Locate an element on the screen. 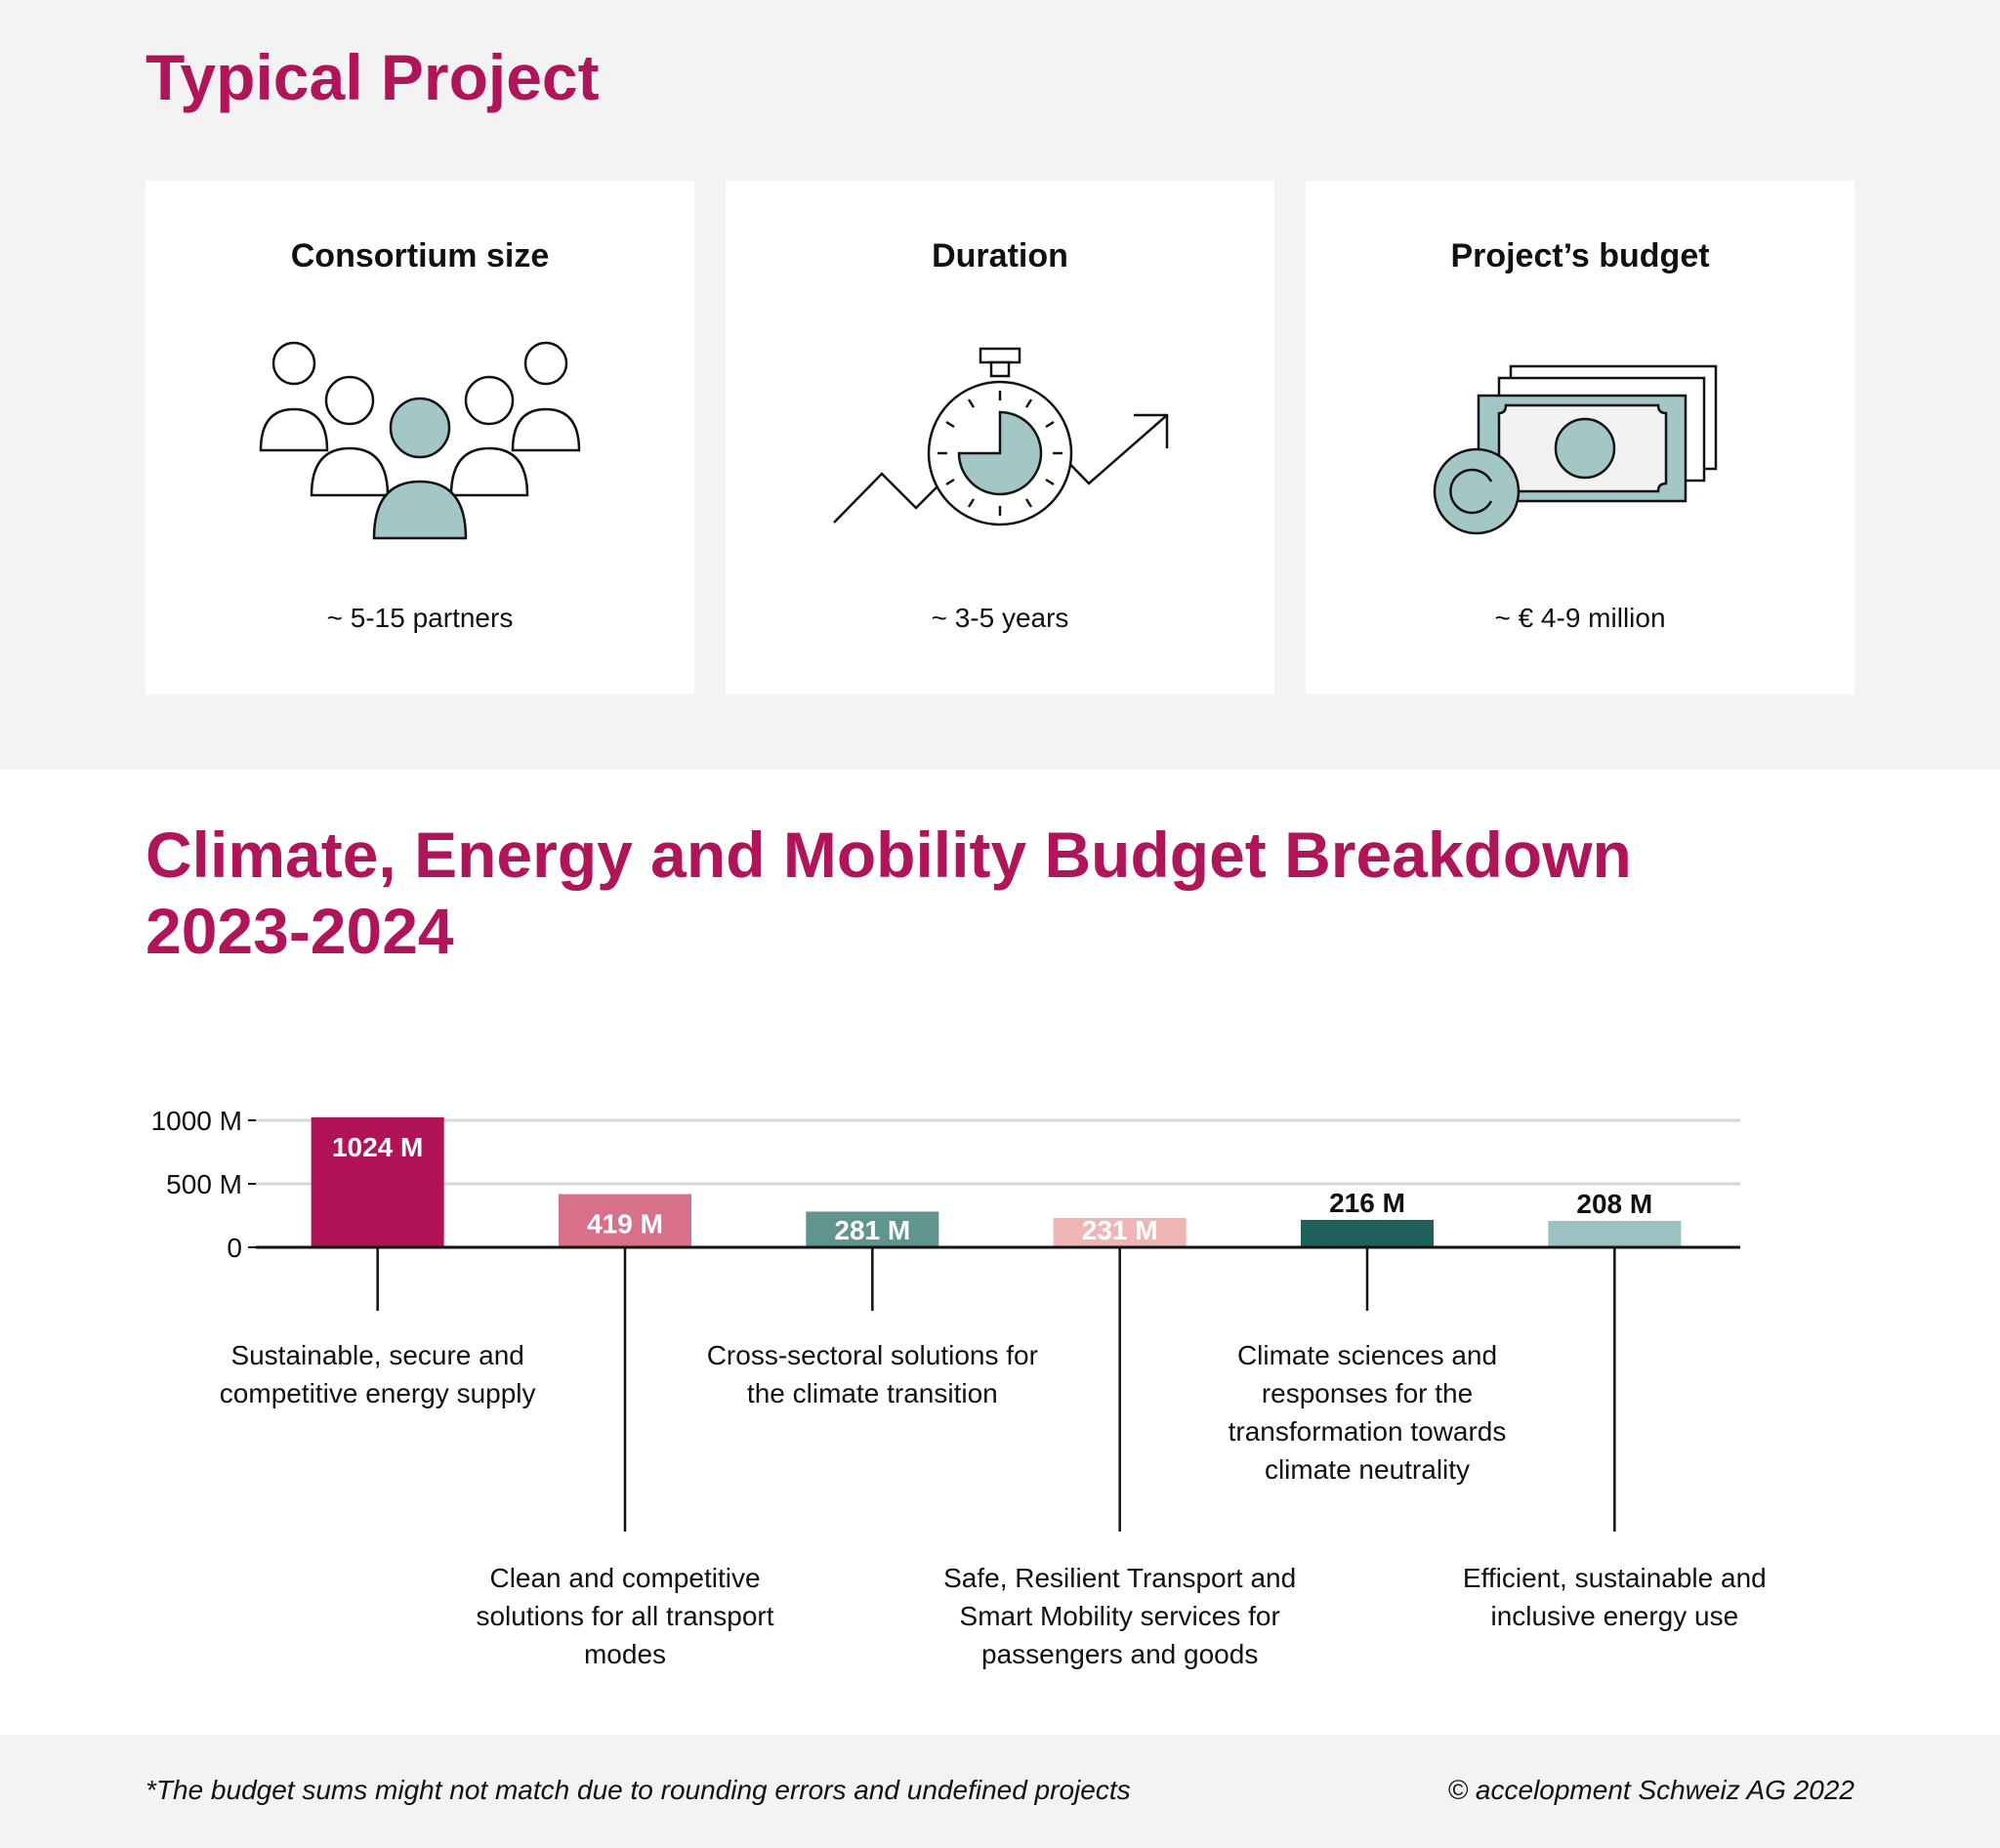 This screenshot has height=1848, width=2000. duration-card: Duration ~ 3-5 years is located at coordinates (1000, 437).